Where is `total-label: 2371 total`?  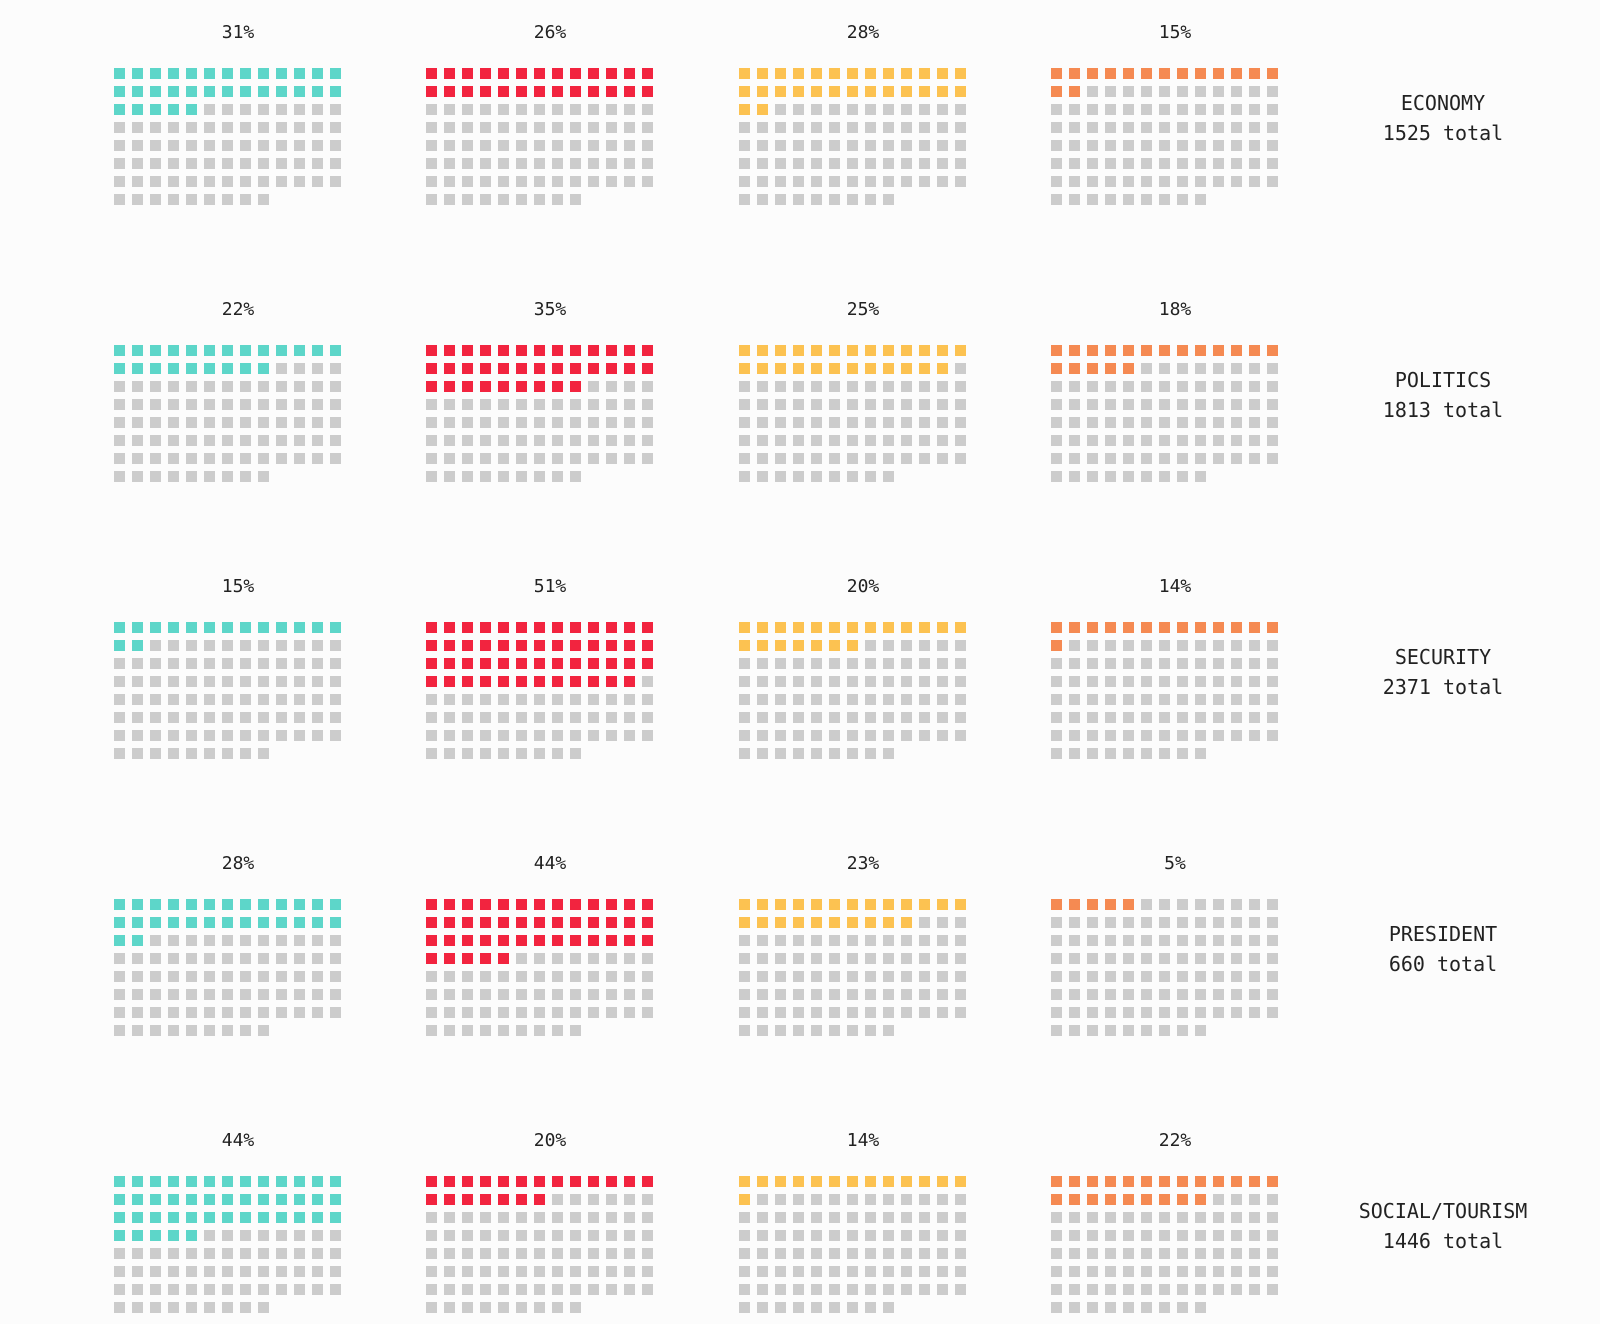
total-label: 2371 total is located at coordinates (1443, 687).